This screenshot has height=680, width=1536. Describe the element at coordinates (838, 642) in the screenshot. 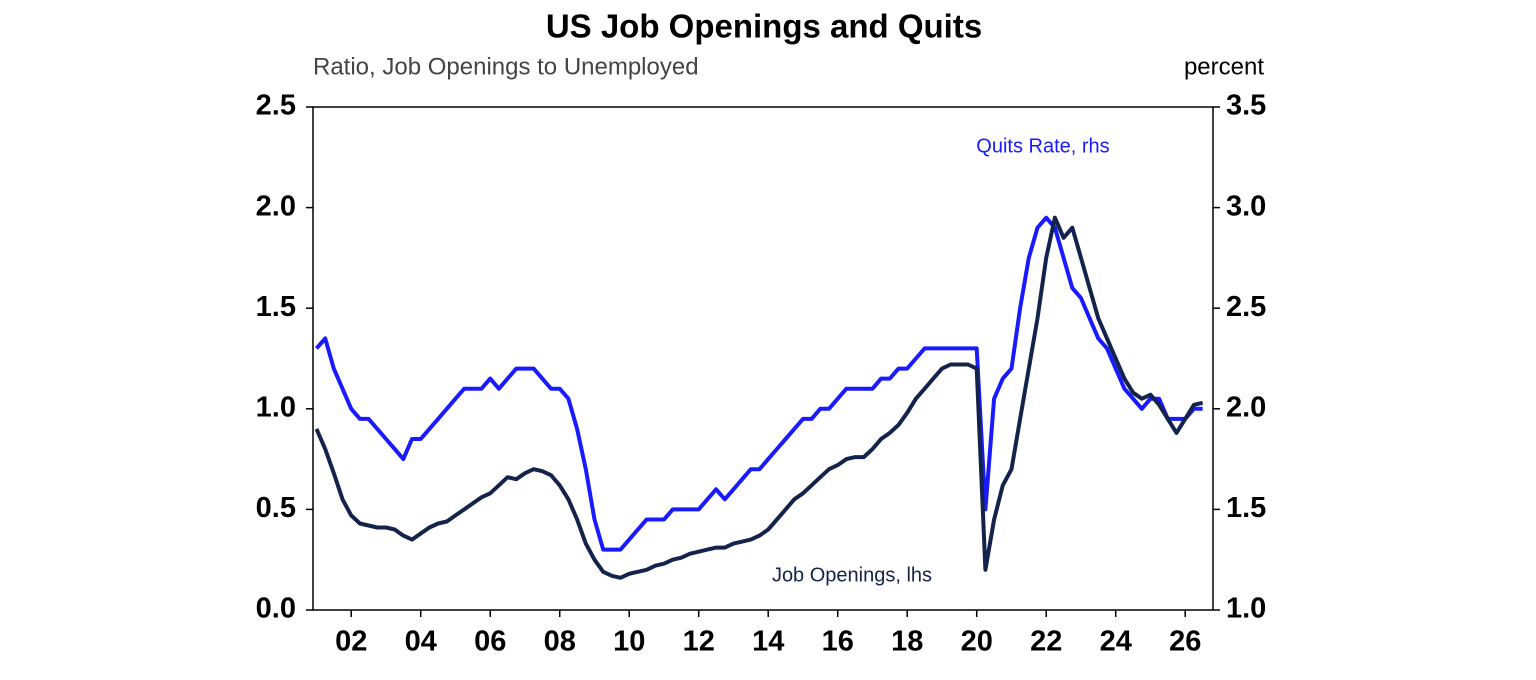

I see `x-tick-label: 16` at that location.